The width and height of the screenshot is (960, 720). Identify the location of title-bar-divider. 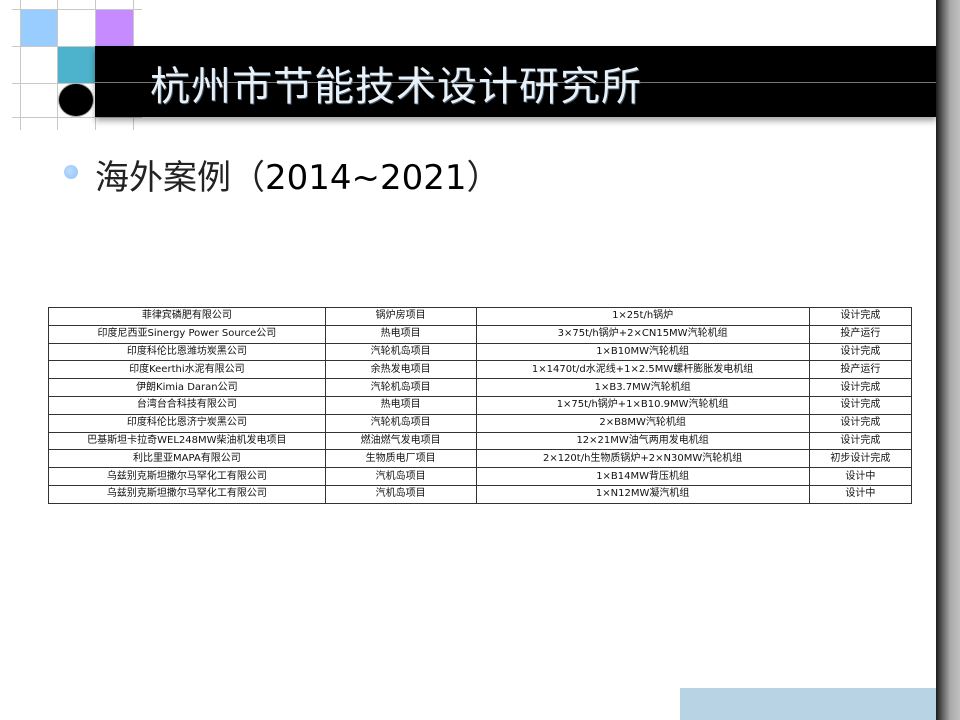
(516, 82).